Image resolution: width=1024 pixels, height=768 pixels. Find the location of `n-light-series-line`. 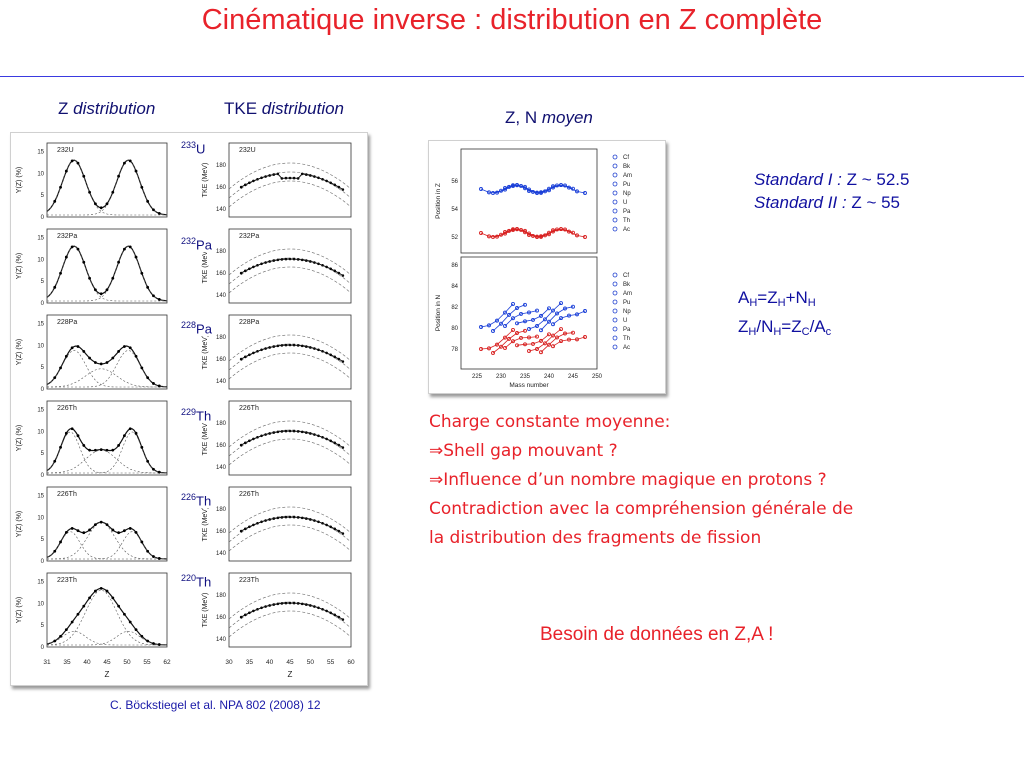

n-light-series-line is located at coordinates (557, 342).